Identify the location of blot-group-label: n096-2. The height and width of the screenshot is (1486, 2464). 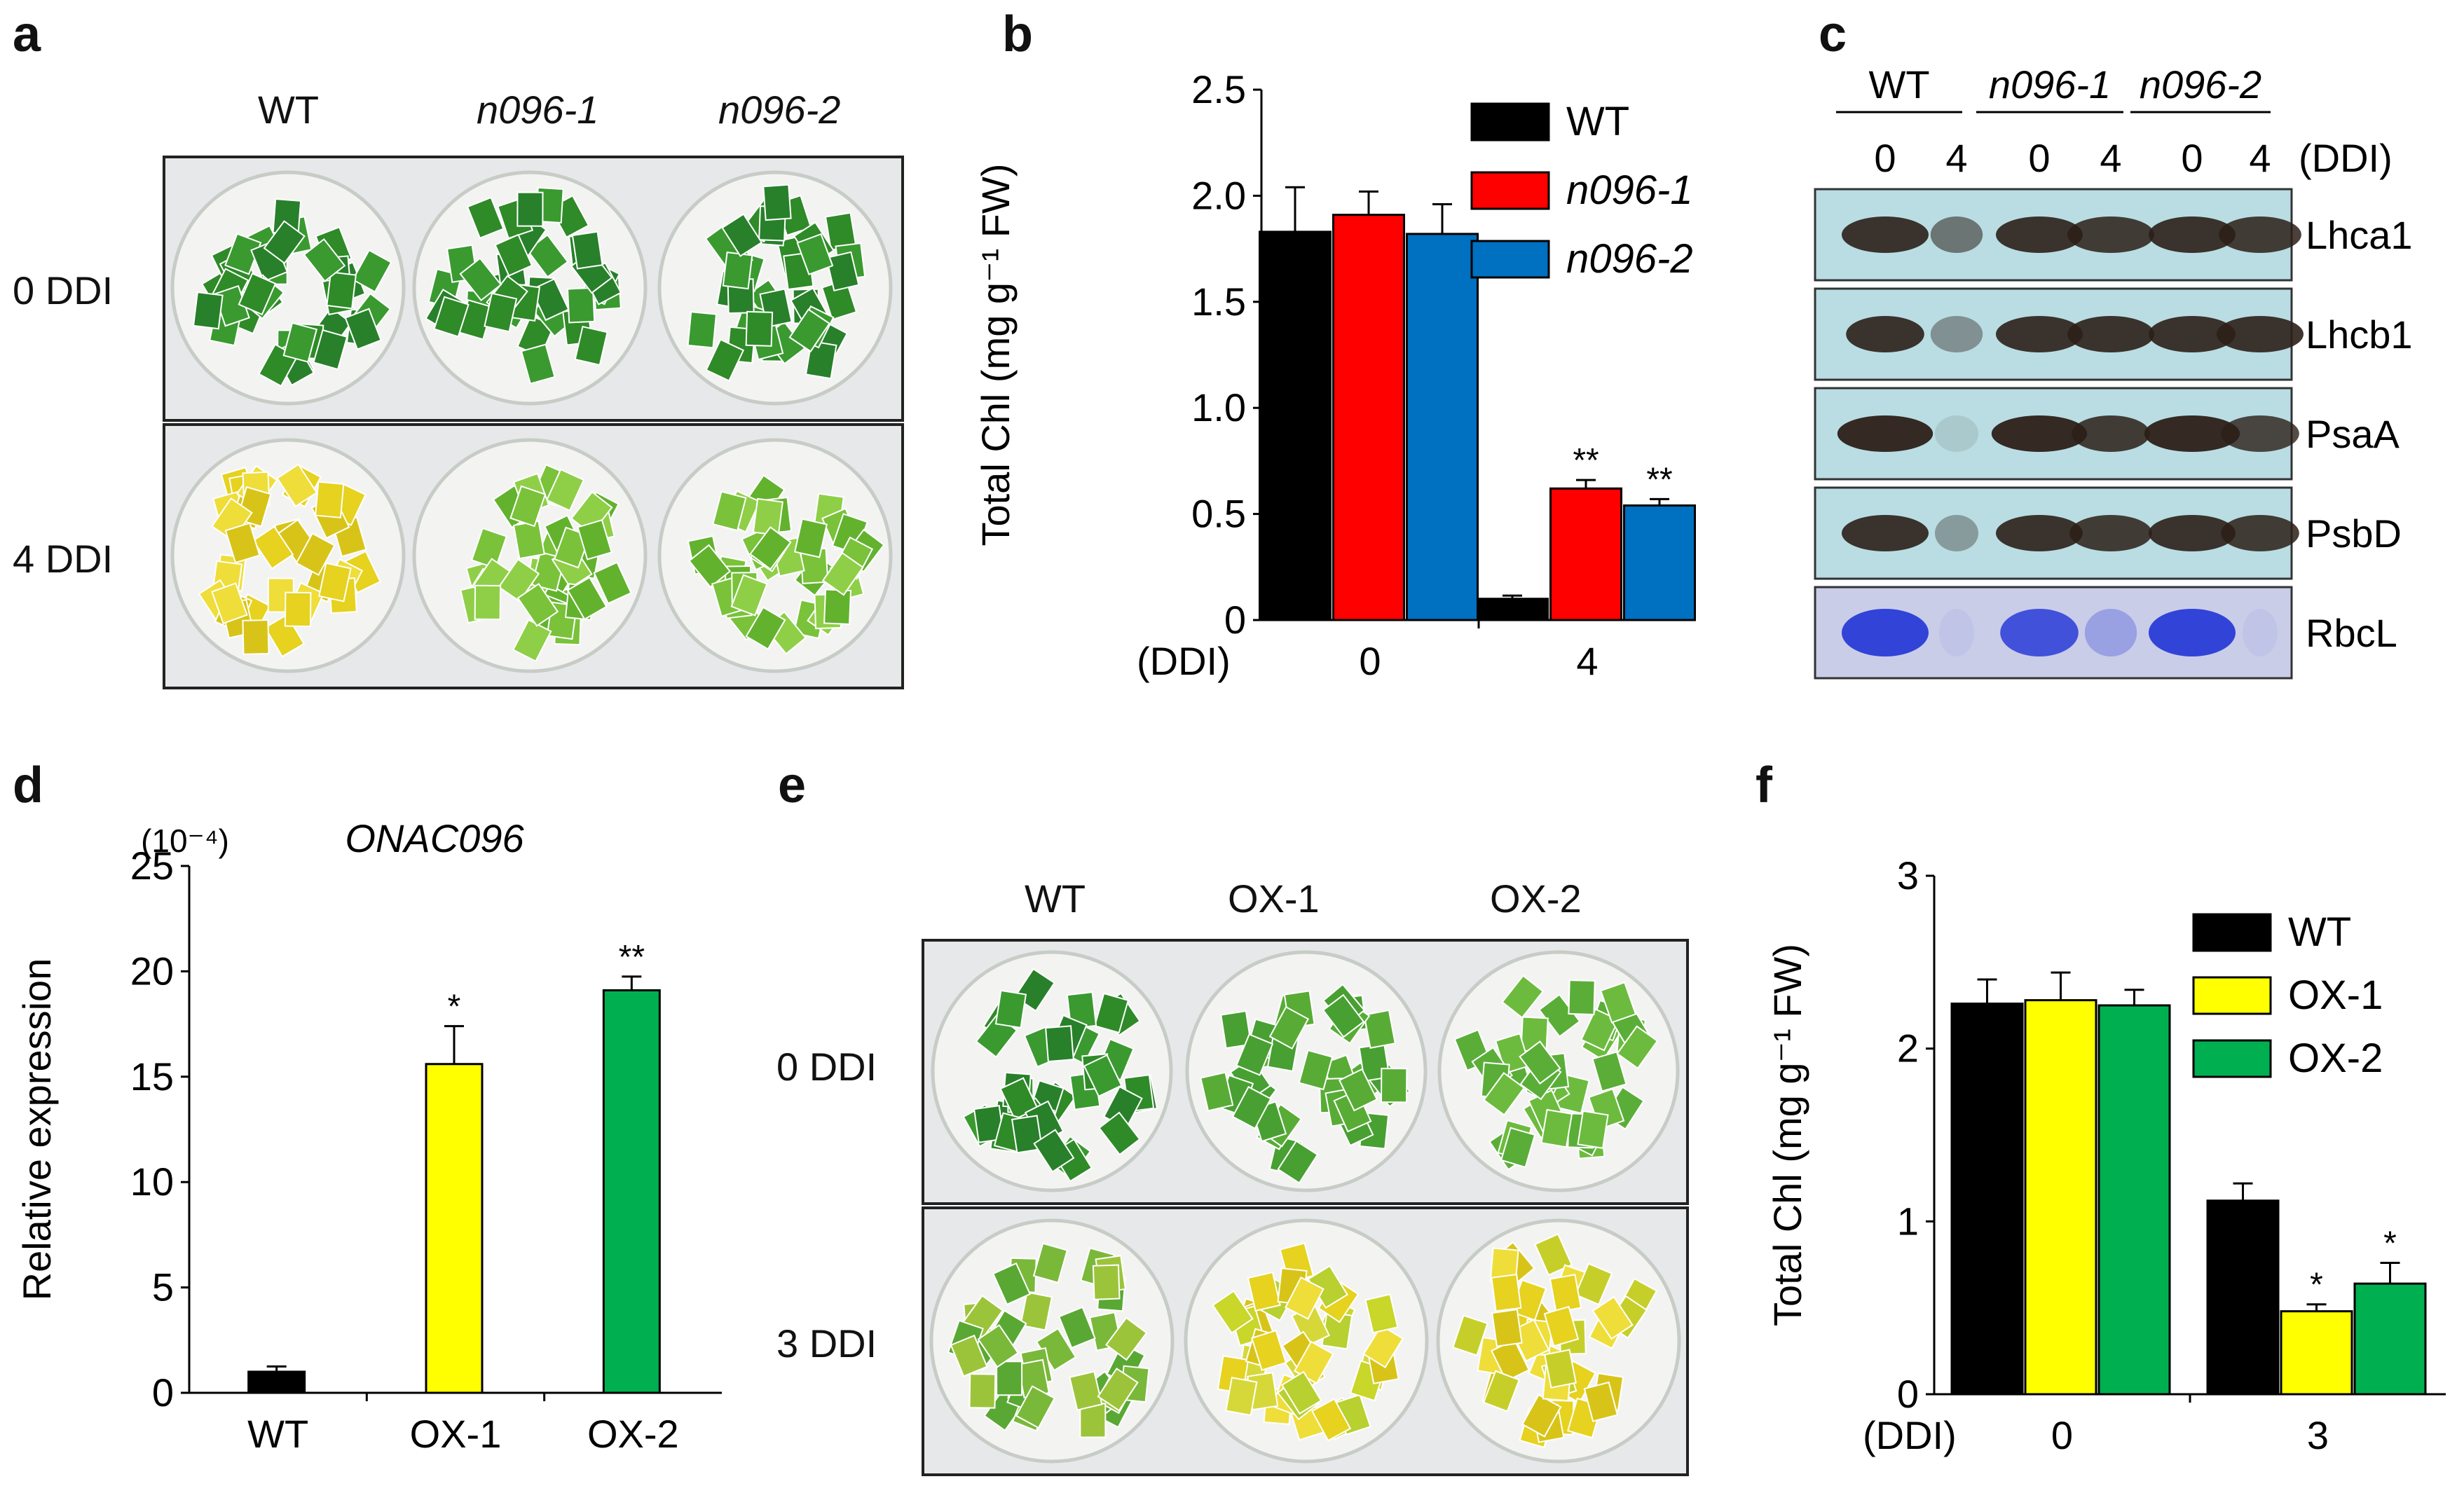
(2200, 84).